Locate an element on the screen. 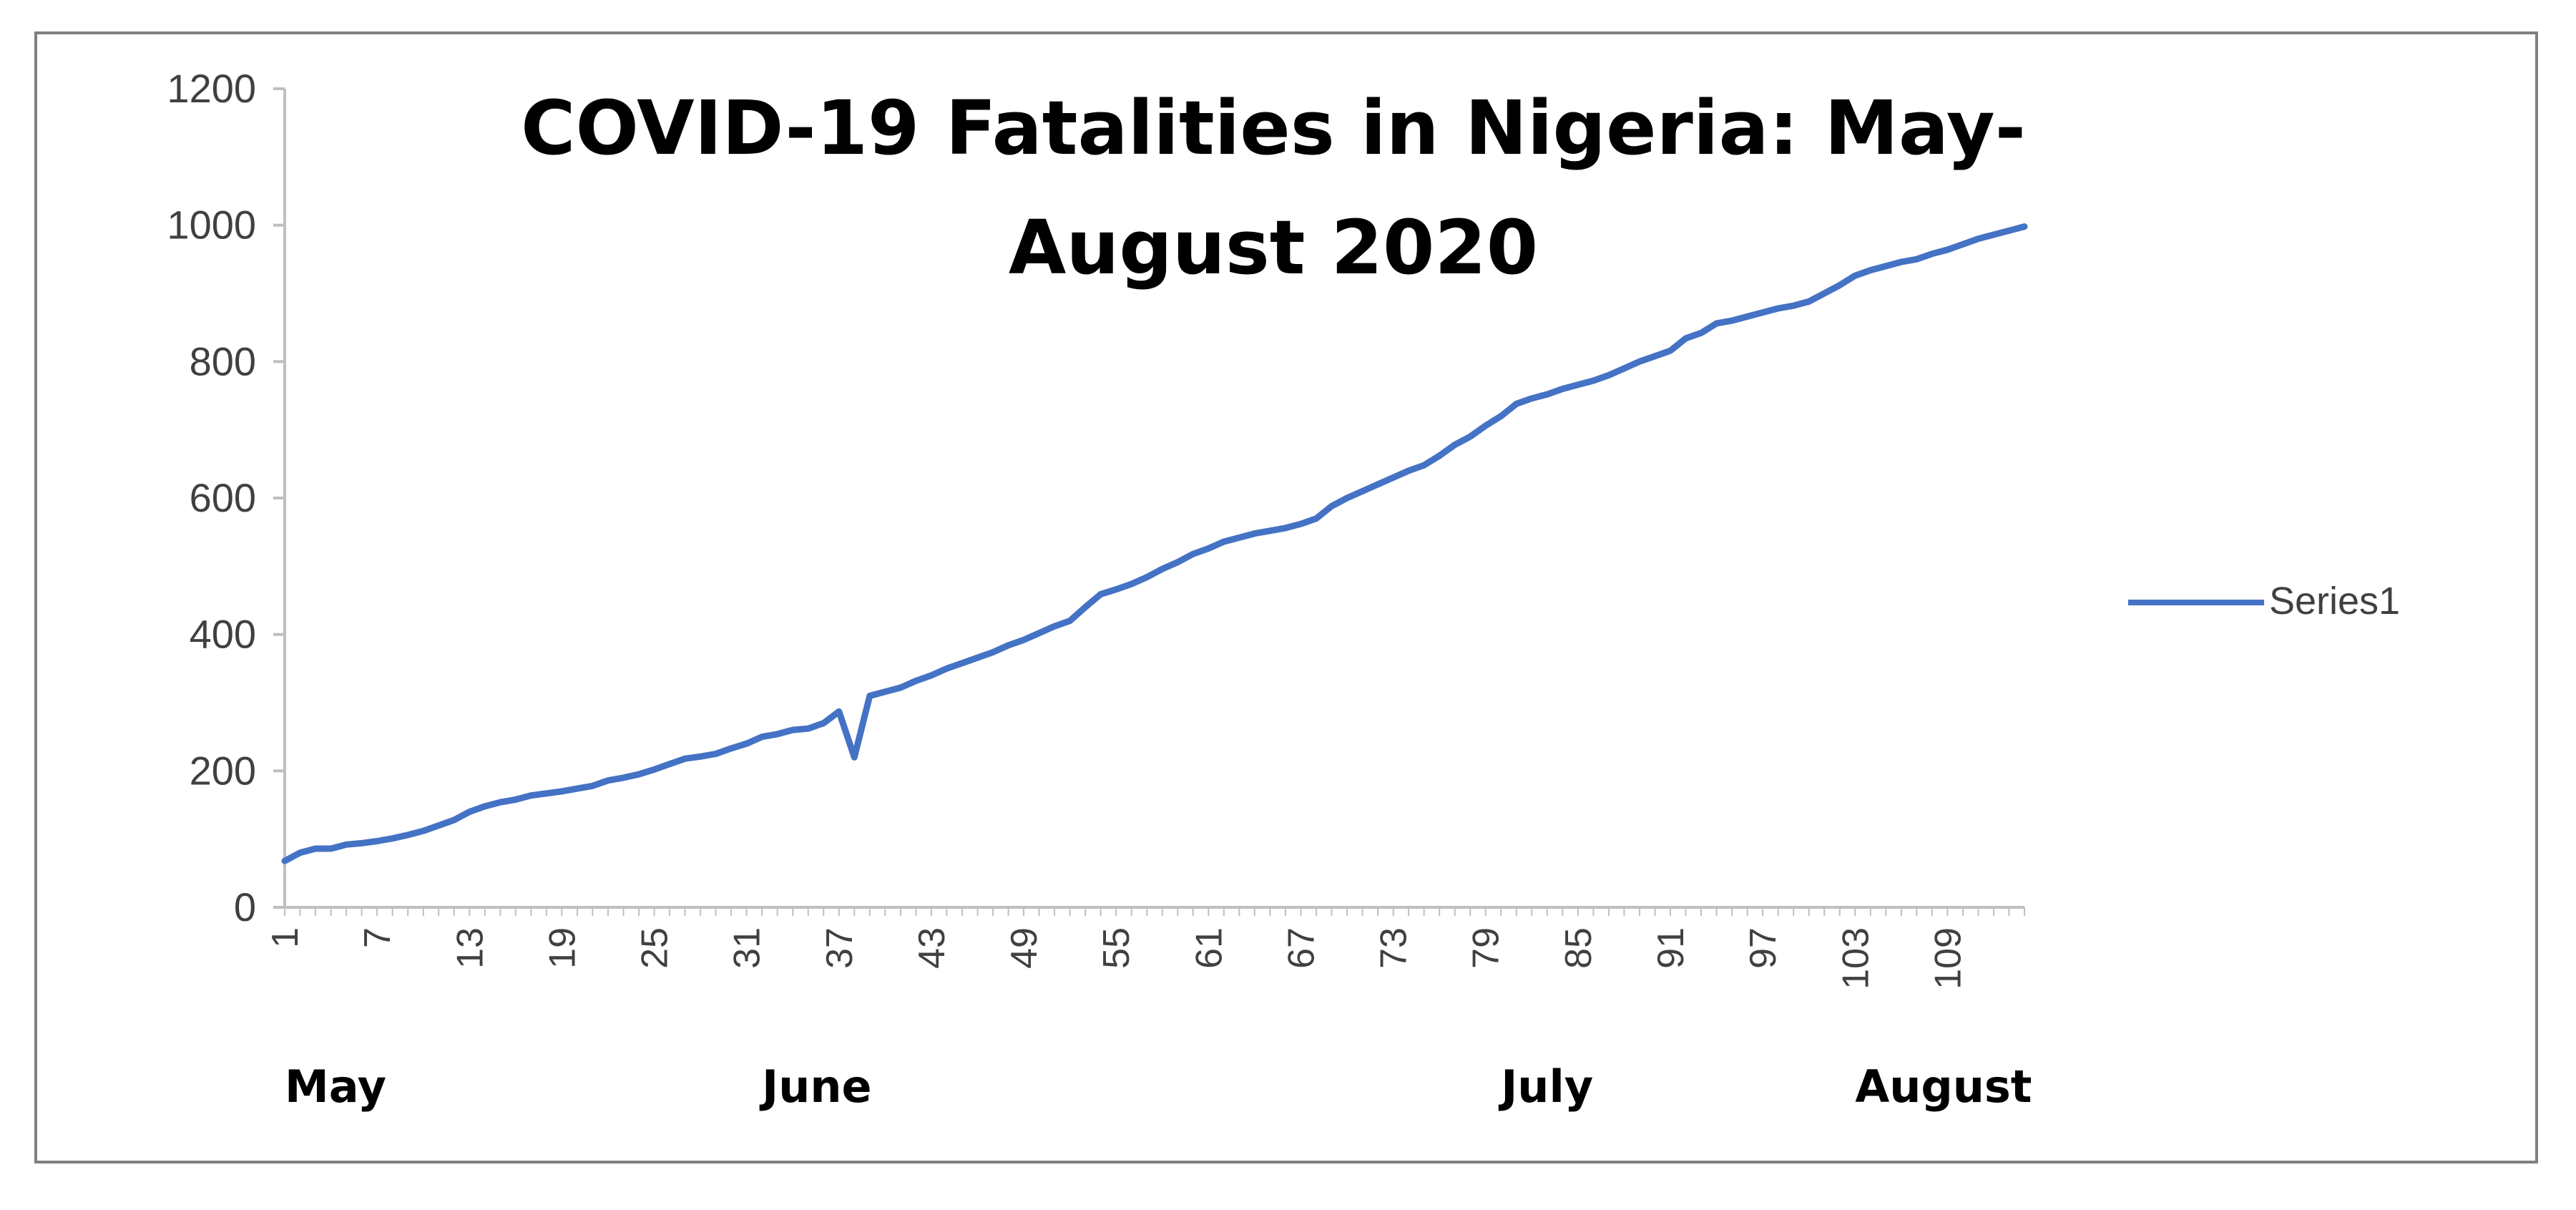  x-tick-label: 79 is located at coordinates (1487, 948).